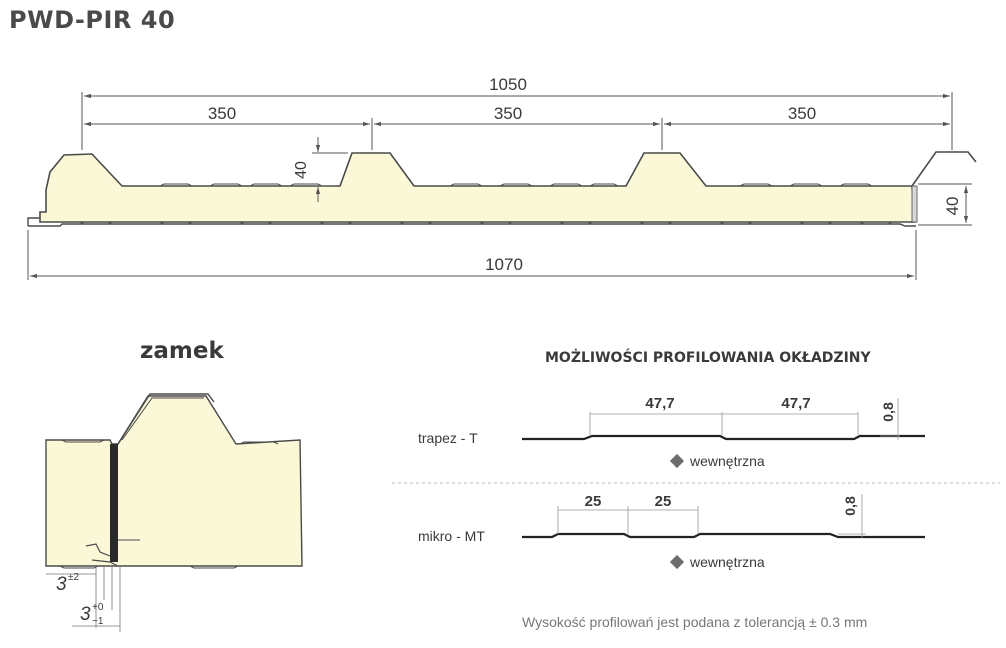 This screenshot has width=1006, height=648. I want to click on dim-span-3: 350, so click(802, 113).